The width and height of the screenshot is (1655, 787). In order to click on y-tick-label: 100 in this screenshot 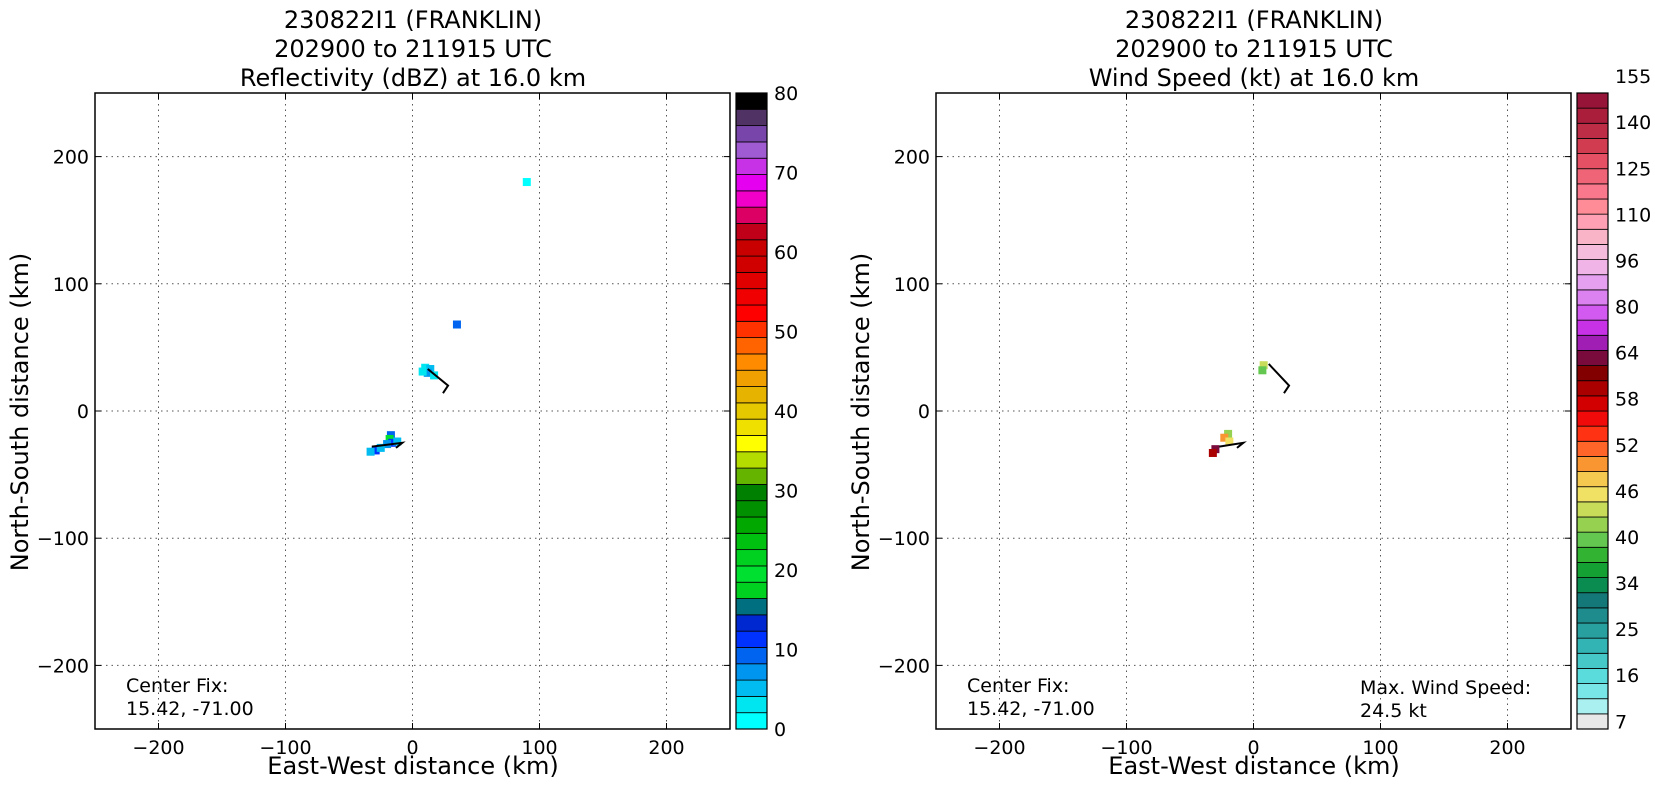, I will do `click(912, 285)`.